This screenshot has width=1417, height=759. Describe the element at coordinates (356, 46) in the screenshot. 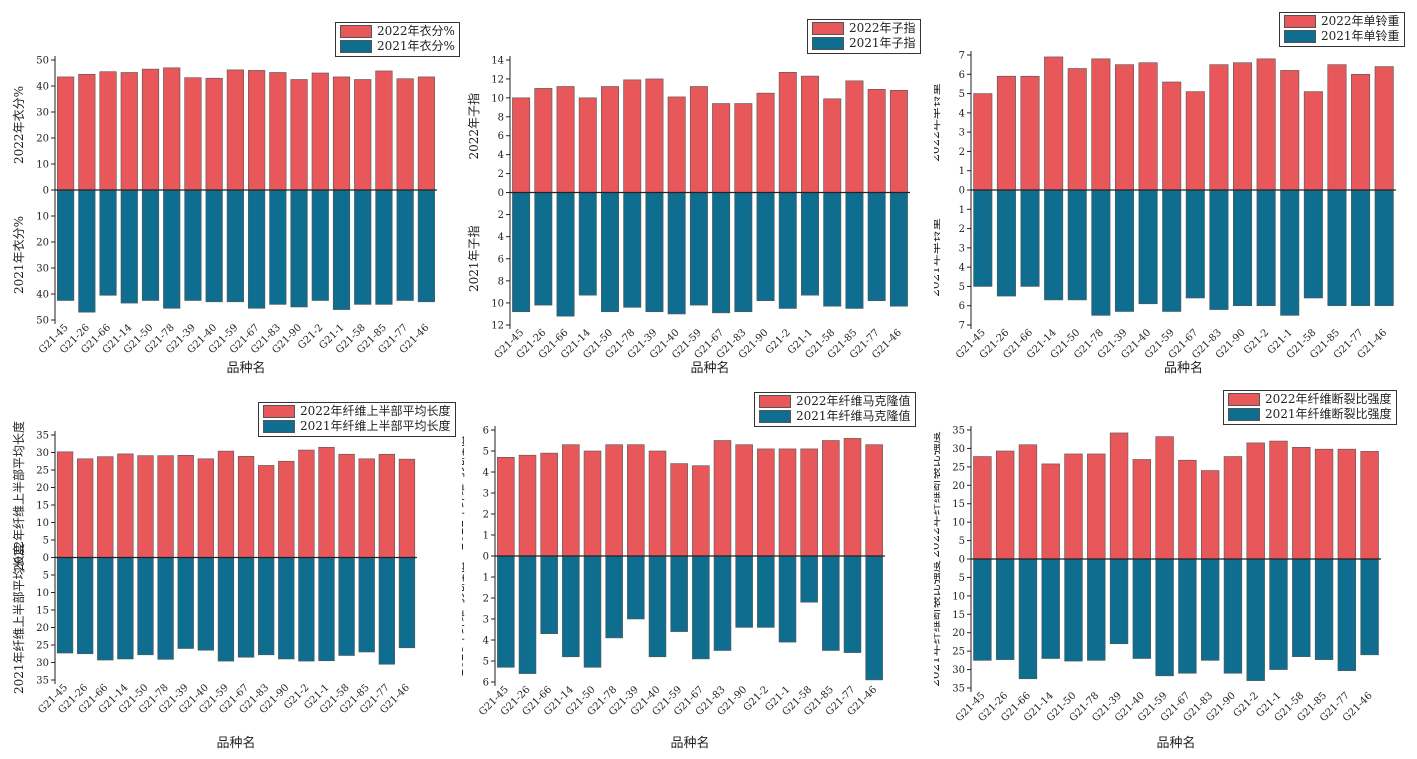

I see `legend-swatch` at that location.